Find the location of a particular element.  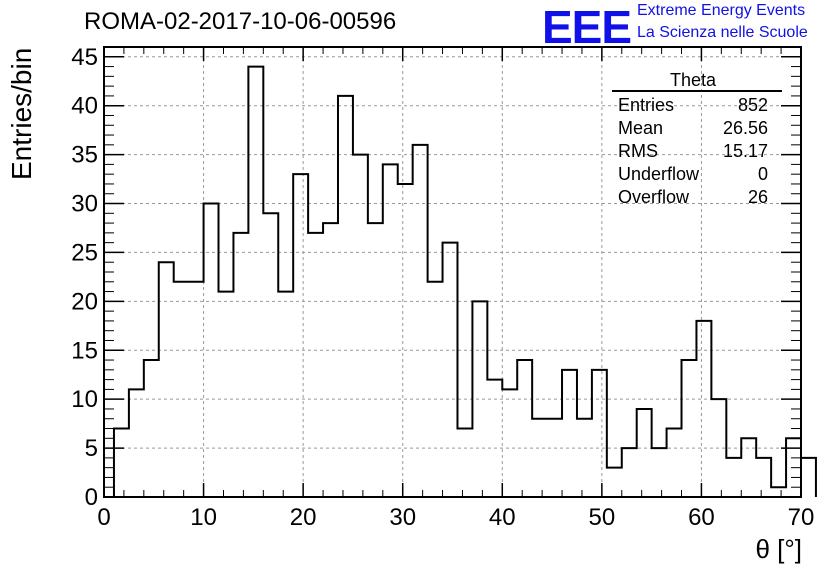

stats-row-rms: RMS 15.17 is located at coordinates (697, 151).